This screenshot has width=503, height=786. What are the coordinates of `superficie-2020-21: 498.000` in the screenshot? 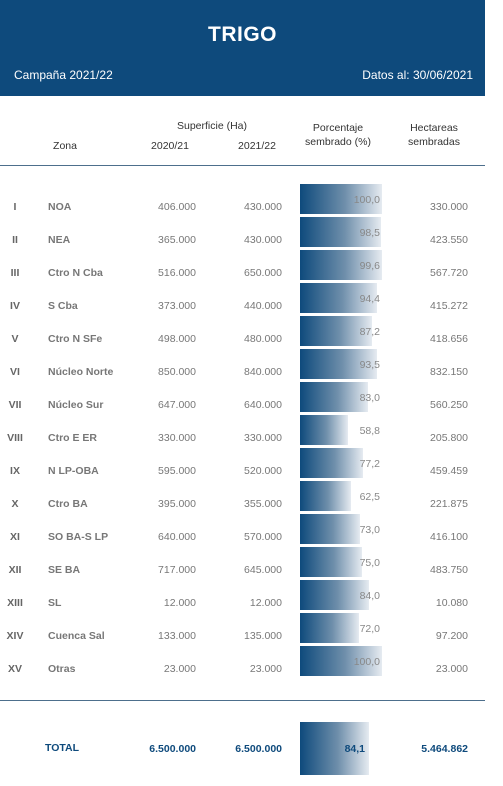 It's located at (177, 339).